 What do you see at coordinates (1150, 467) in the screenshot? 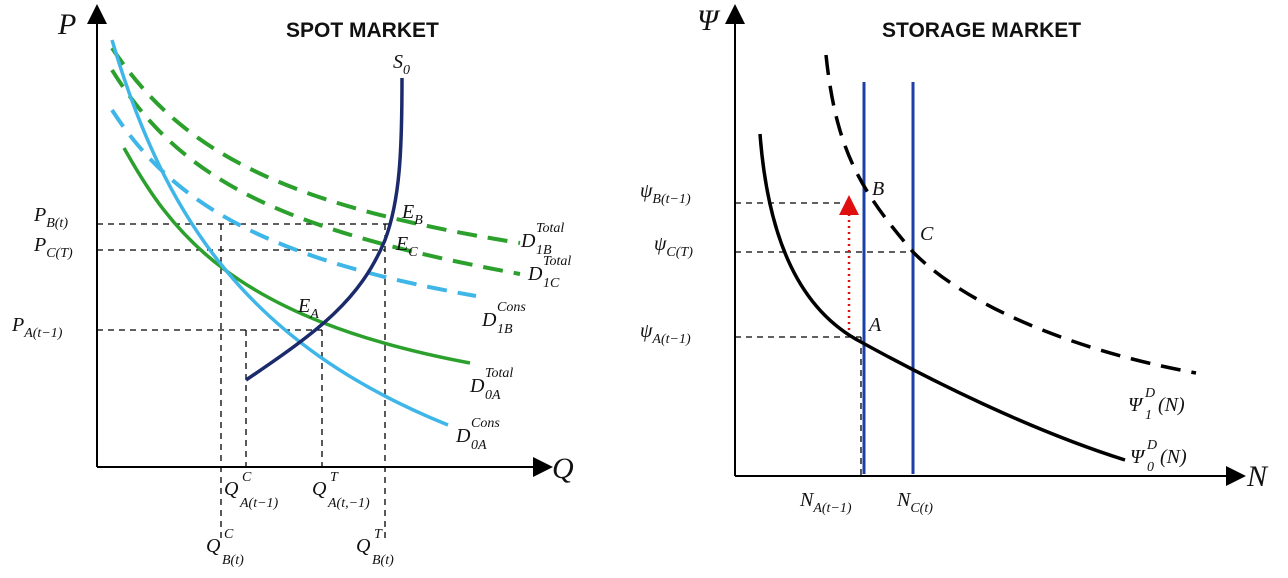
I see `svg-text: 0` at bounding box center [1150, 467].